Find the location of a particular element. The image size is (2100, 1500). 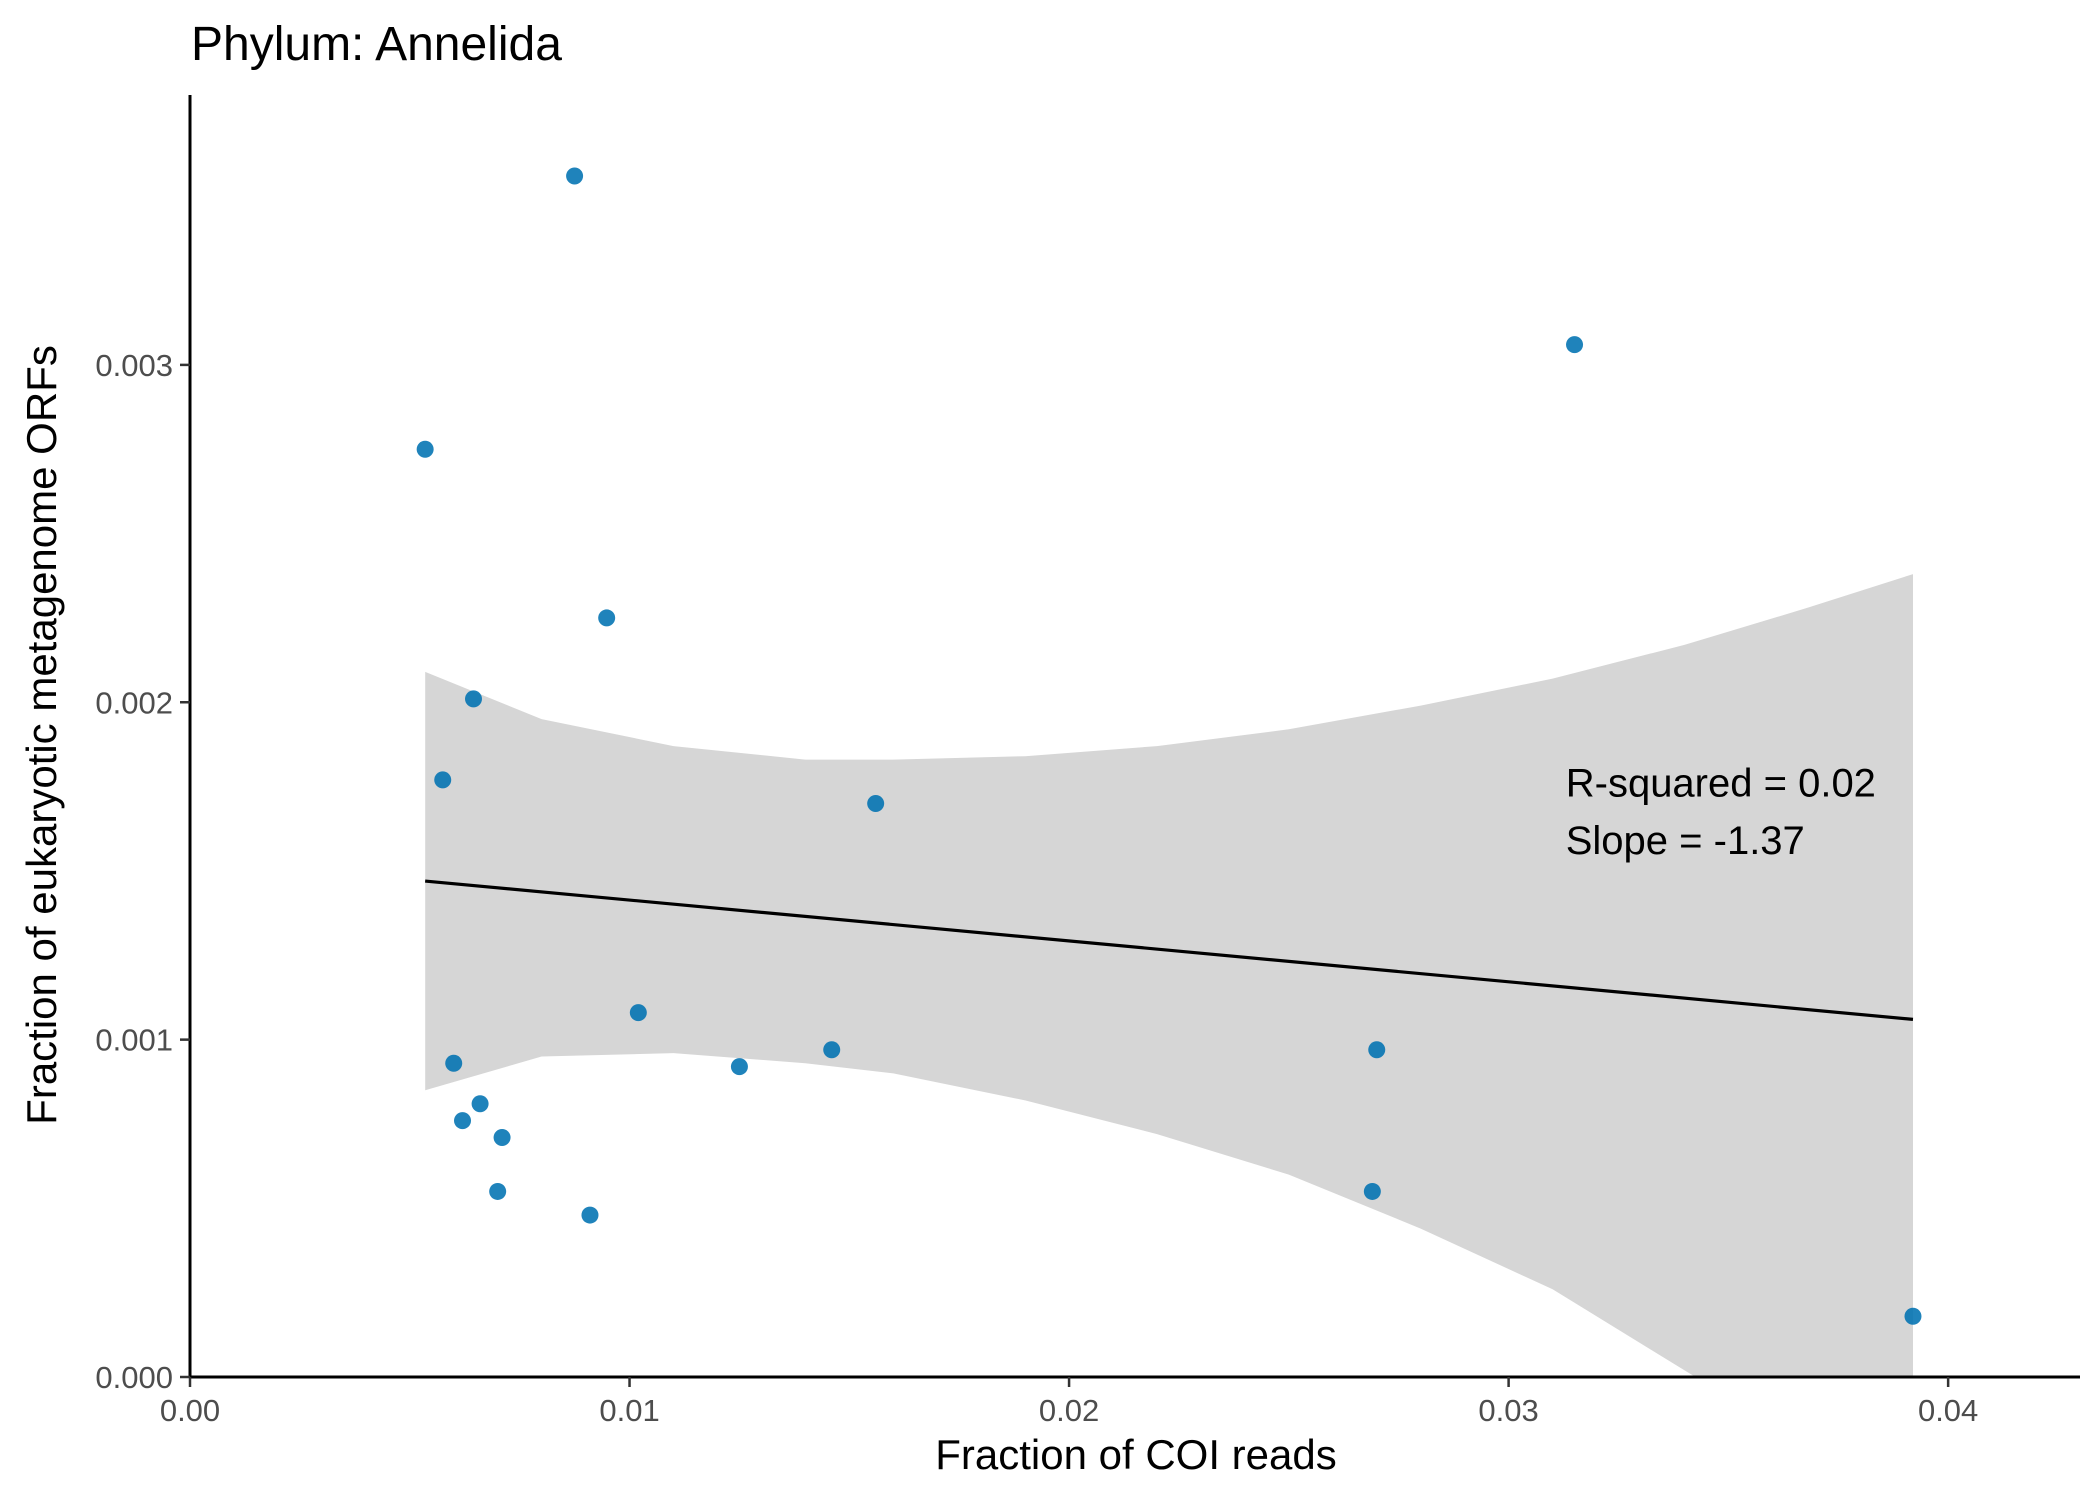

y-tick-label: 0.003 is located at coordinates (134, 365).